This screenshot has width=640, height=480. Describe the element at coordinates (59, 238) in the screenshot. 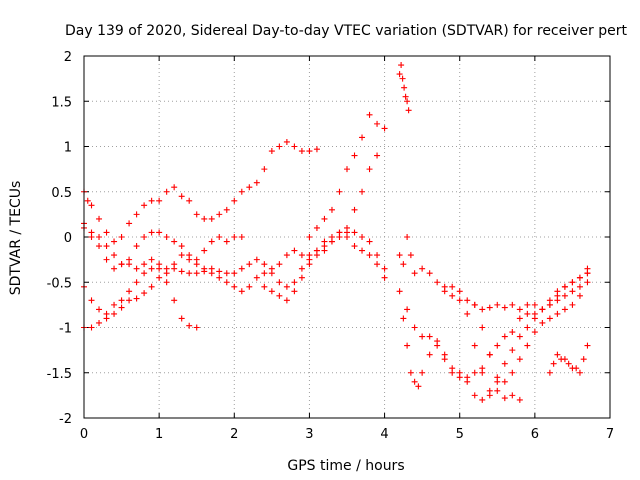

I see `y-tick-labels: -2 -1.5 -1 -0.5 0 0.5 1 1.5 2` at that location.